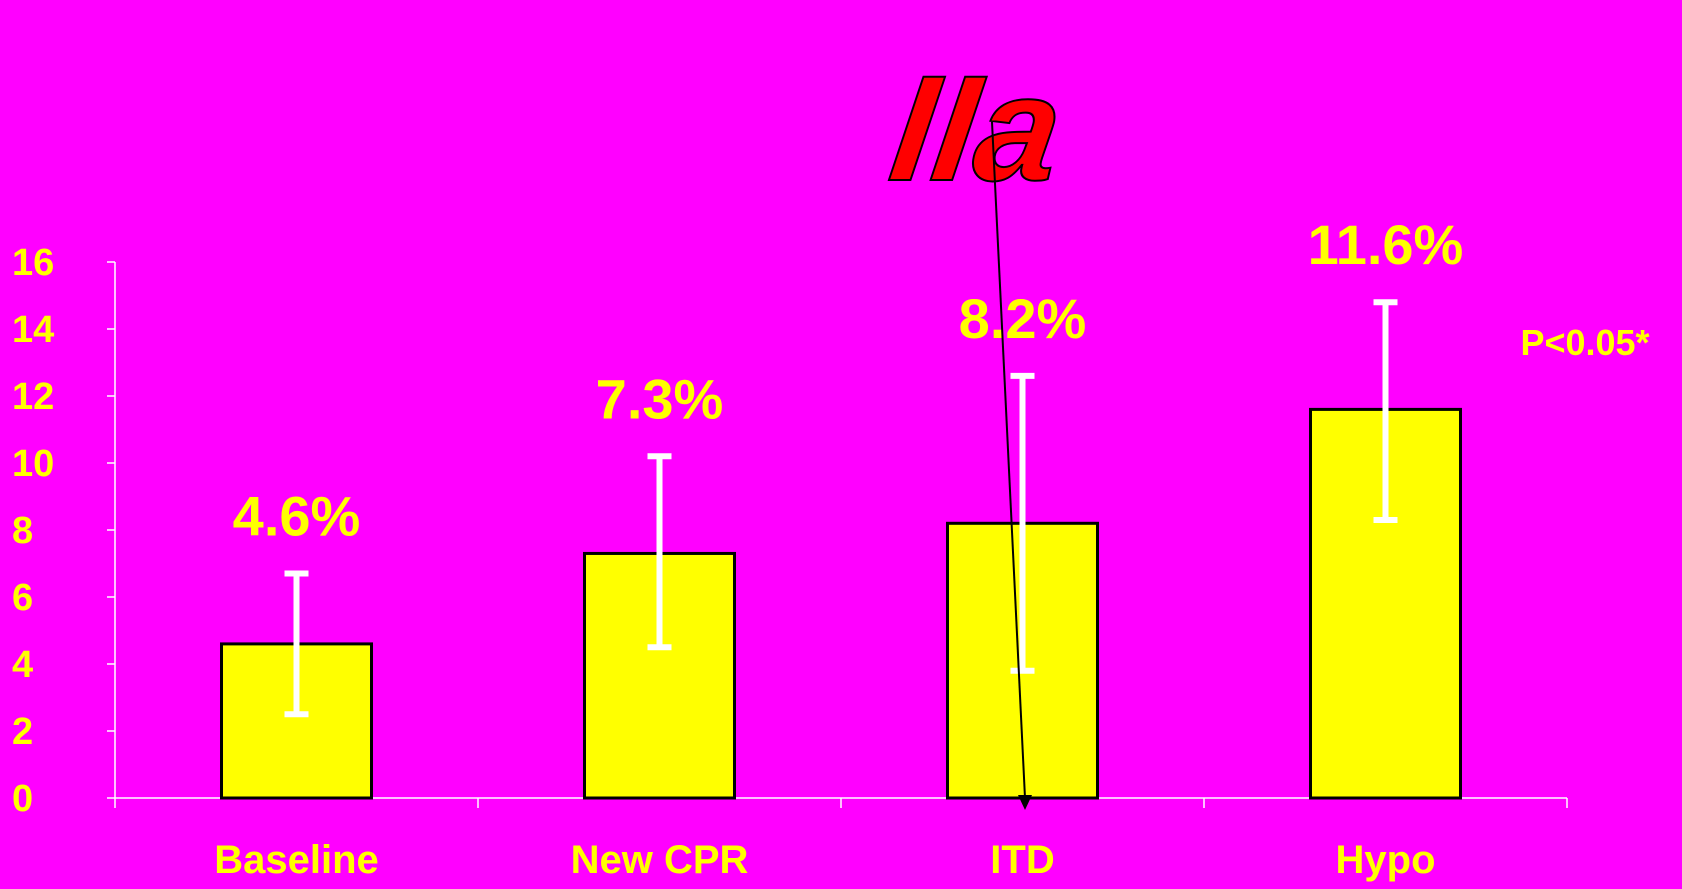  What do you see at coordinates (22, 732) in the screenshot?
I see `y-tick-label: 2` at bounding box center [22, 732].